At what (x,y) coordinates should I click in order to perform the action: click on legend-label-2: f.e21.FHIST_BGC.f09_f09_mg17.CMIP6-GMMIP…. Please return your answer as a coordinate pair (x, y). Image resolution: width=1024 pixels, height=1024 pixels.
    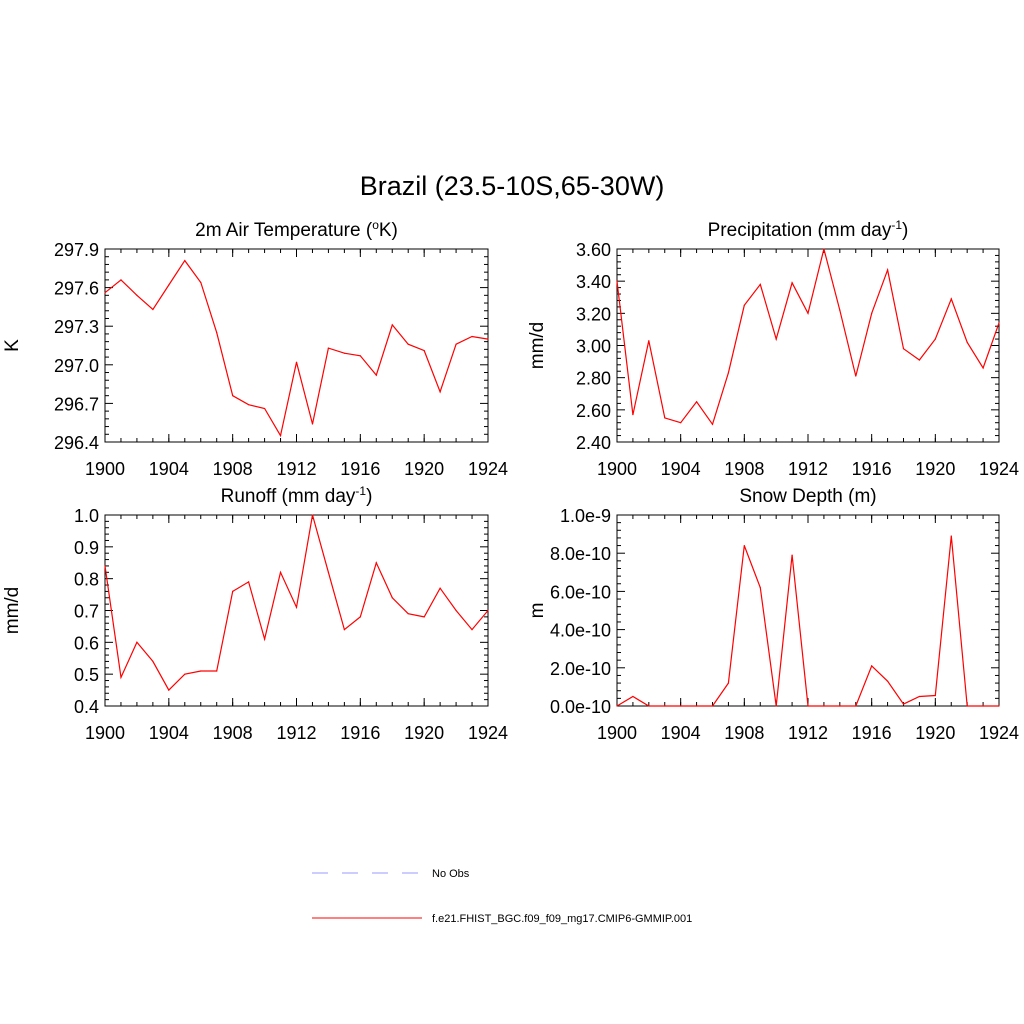
    Looking at the image, I should click on (562, 919).